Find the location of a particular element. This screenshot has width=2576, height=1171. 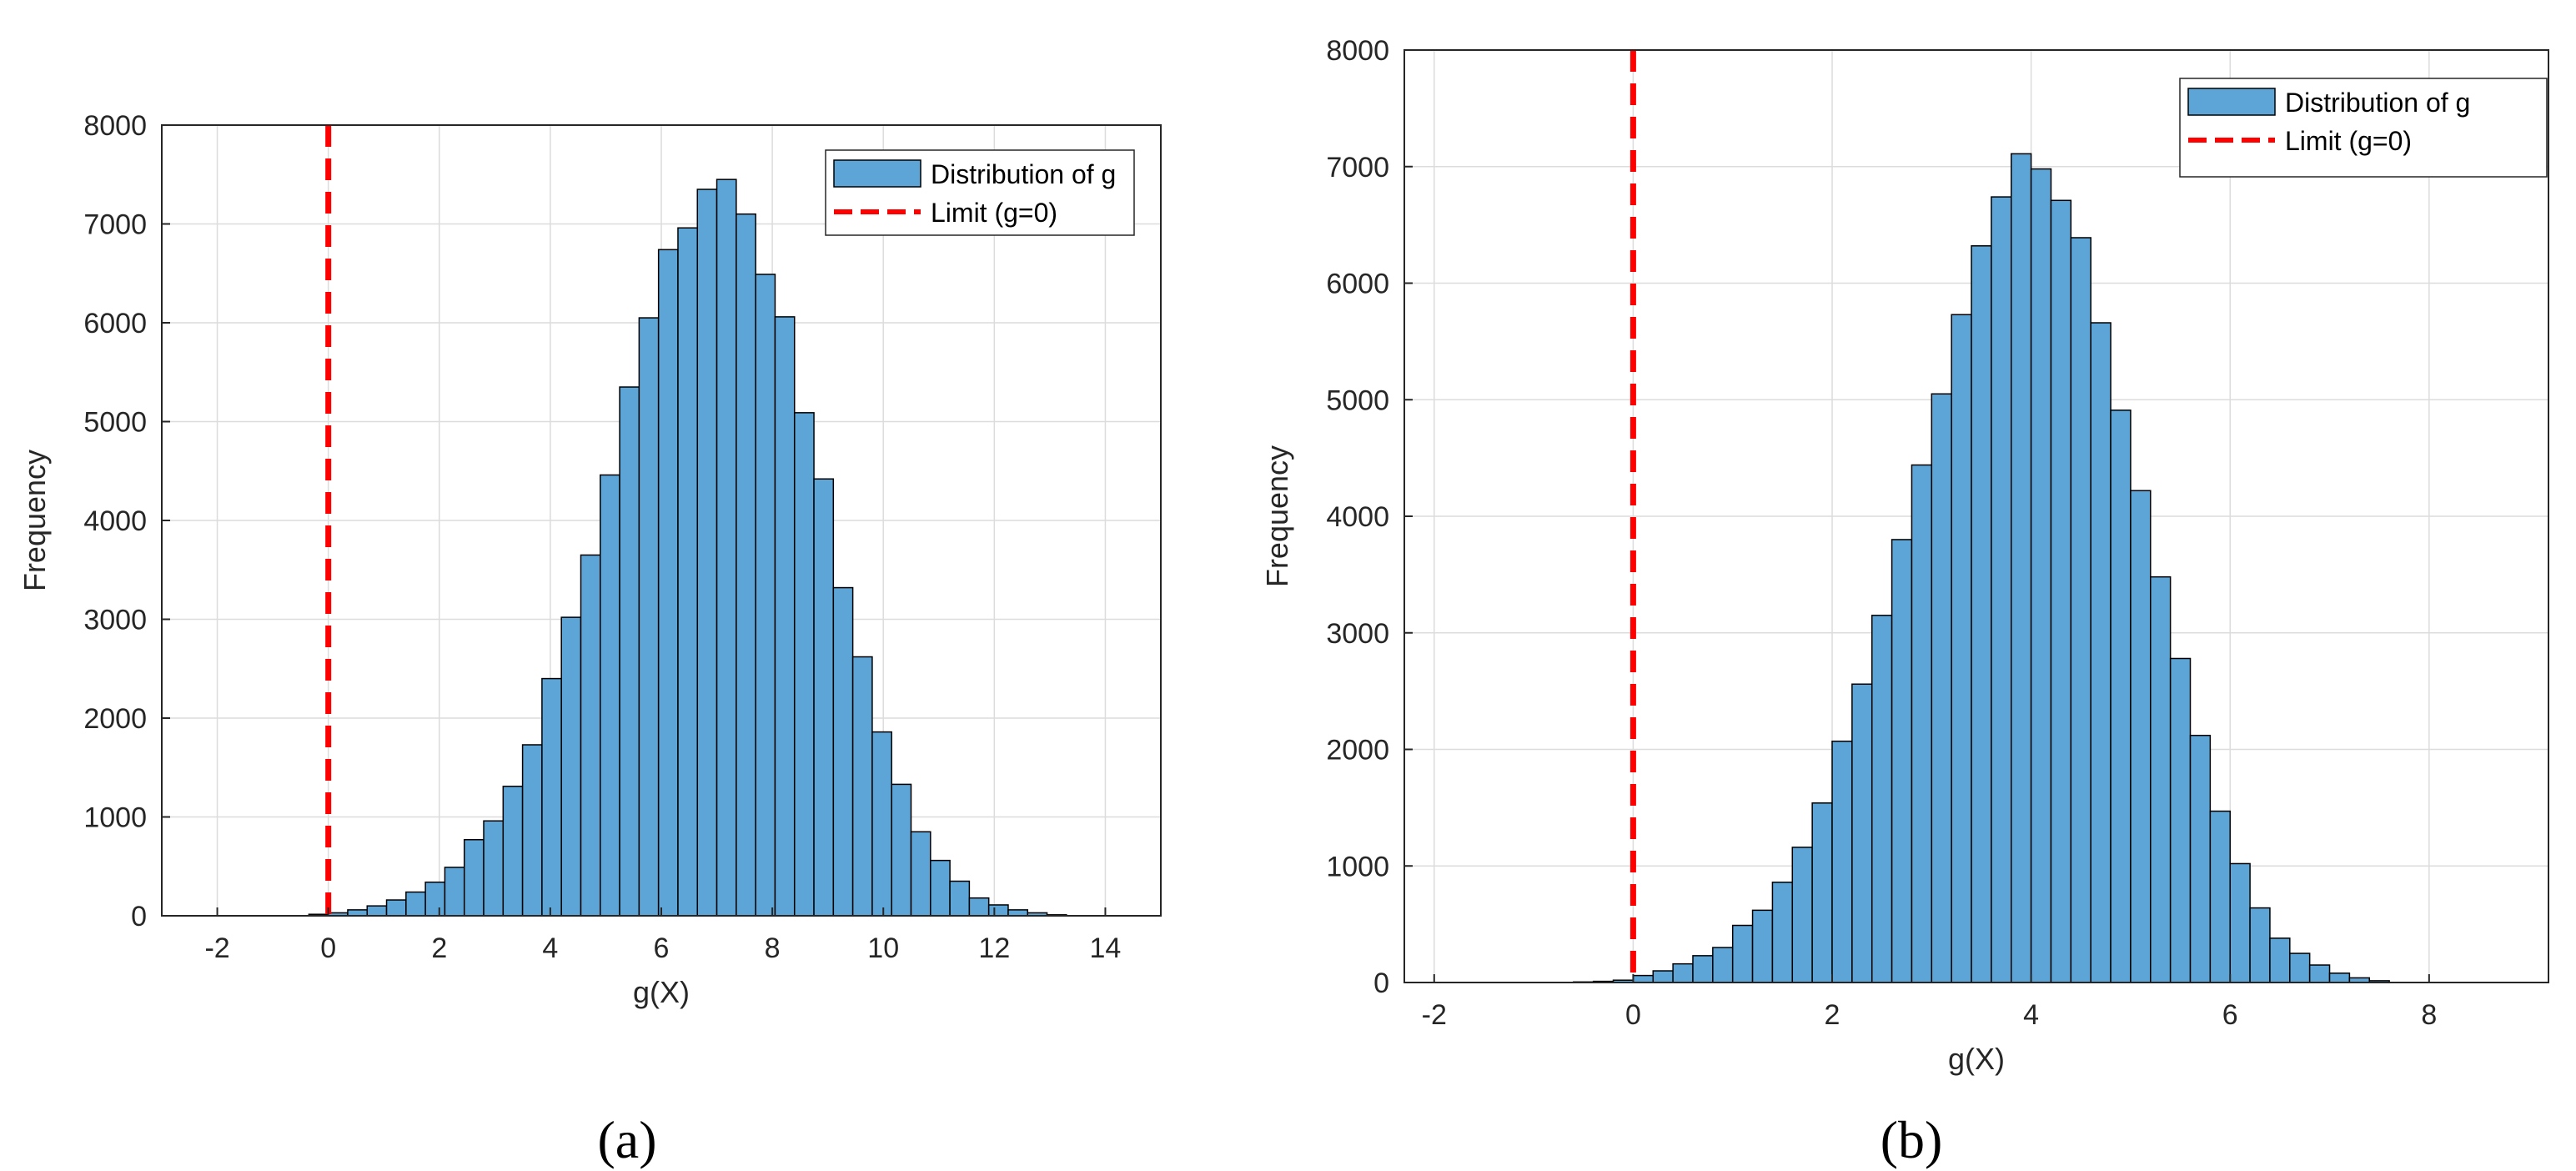

legend-bar-swatch is located at coordinates (2231, 102).